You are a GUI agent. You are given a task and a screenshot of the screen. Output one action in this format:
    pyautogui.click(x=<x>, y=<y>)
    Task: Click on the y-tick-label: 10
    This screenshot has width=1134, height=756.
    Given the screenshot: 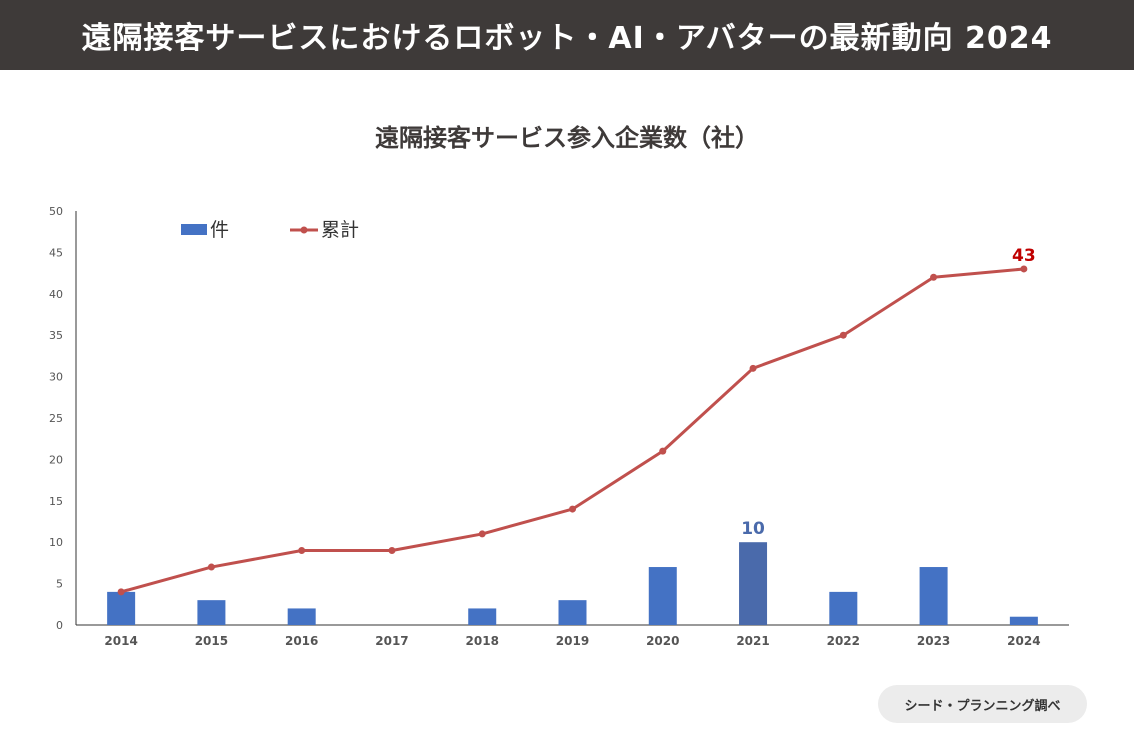 What is the action you would take?
    pyautogui.click(x=56, y=542)
    